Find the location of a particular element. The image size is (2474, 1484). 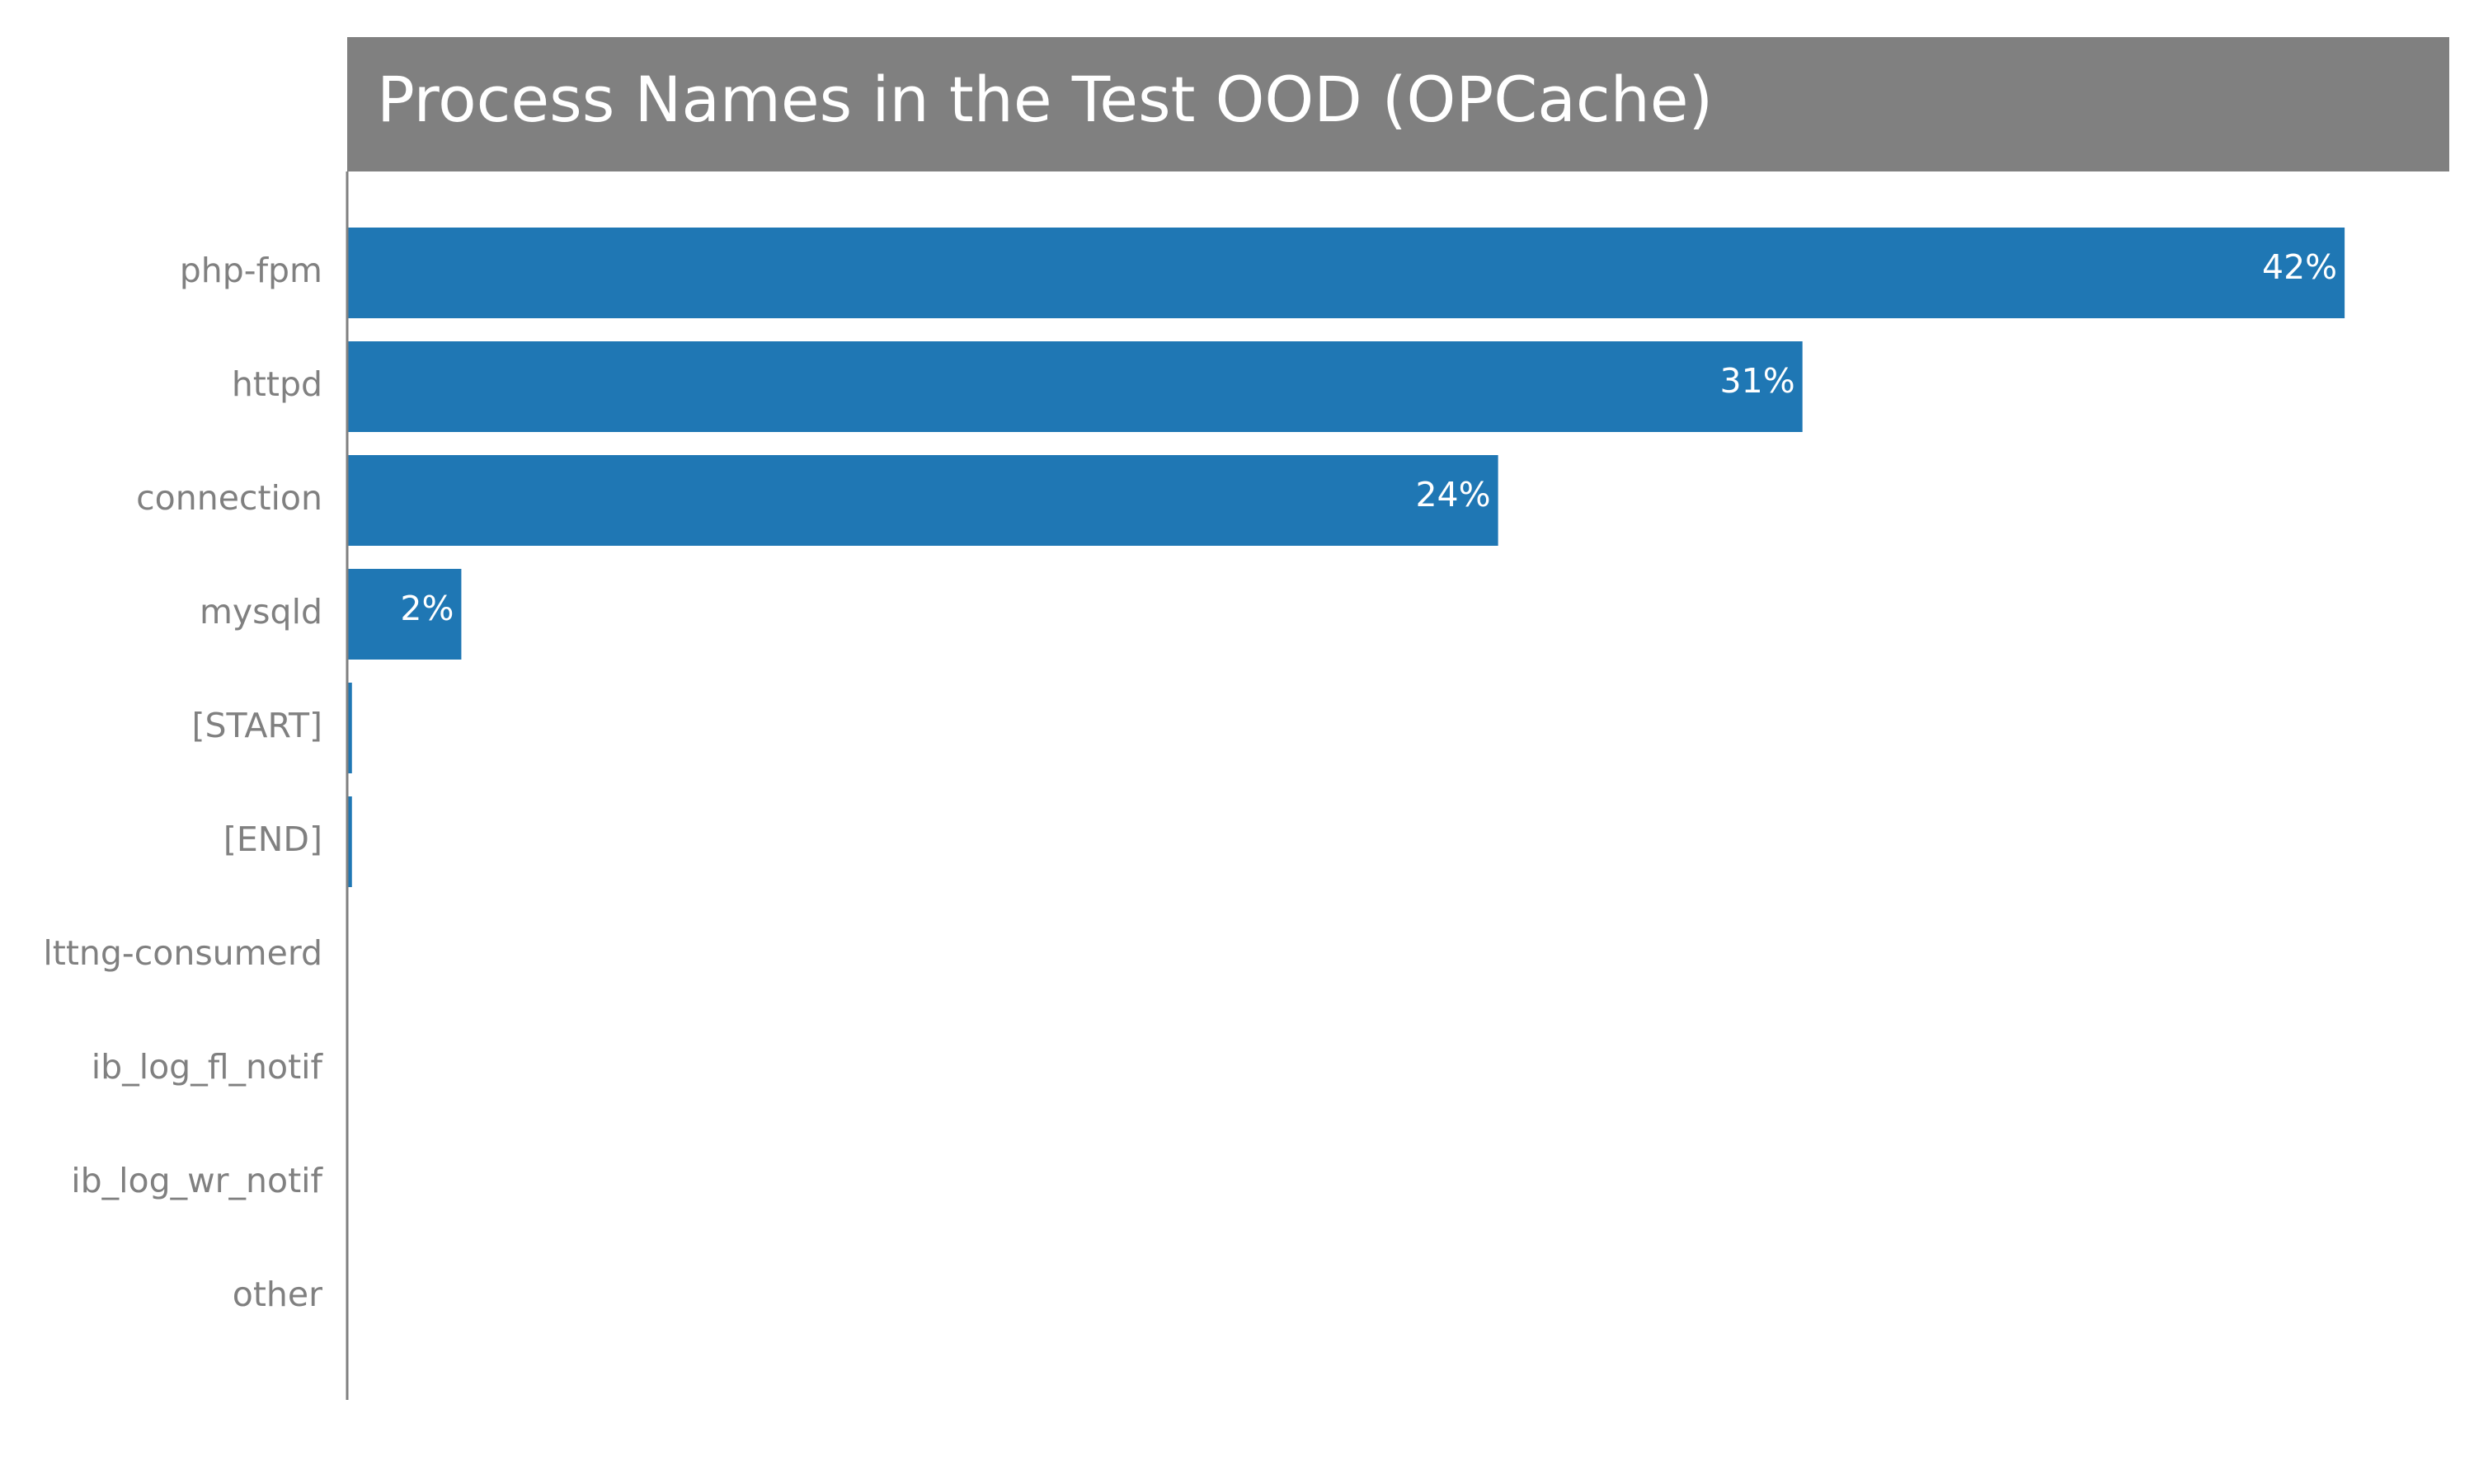

category-label: lttng-consumerd is located at coordinates (182, 953).